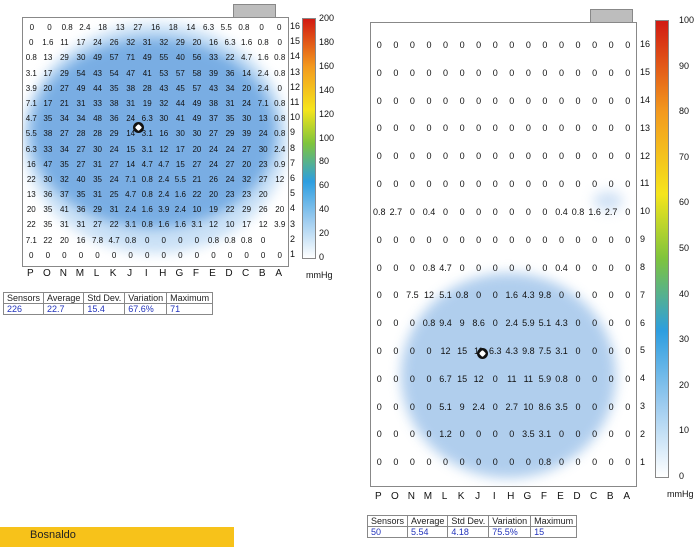 The image size is (696, 547). Describe the element at coordinates (578, 211) in the screenshot. I see `right-sensor-cell: 0.8` at that location.